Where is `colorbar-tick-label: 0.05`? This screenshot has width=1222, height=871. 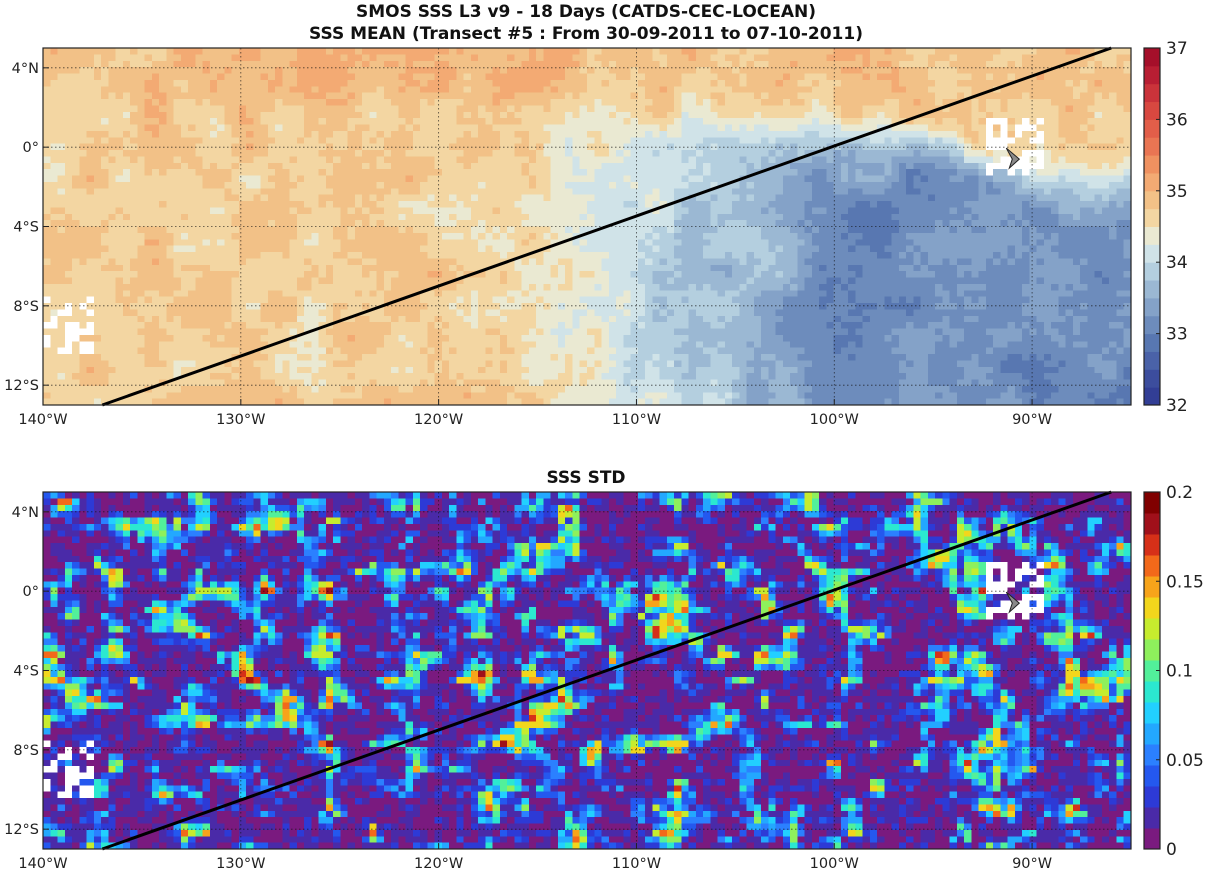 colorbar-tick-label: 0.05 is located at coordinates (1185, 761).